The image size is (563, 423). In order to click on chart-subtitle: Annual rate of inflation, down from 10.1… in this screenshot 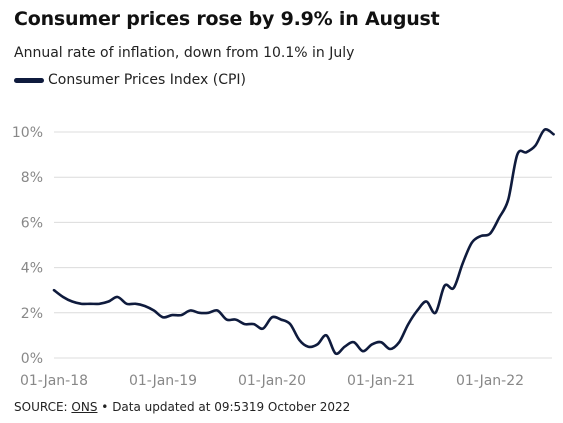, I will do `click(184, 53)`.